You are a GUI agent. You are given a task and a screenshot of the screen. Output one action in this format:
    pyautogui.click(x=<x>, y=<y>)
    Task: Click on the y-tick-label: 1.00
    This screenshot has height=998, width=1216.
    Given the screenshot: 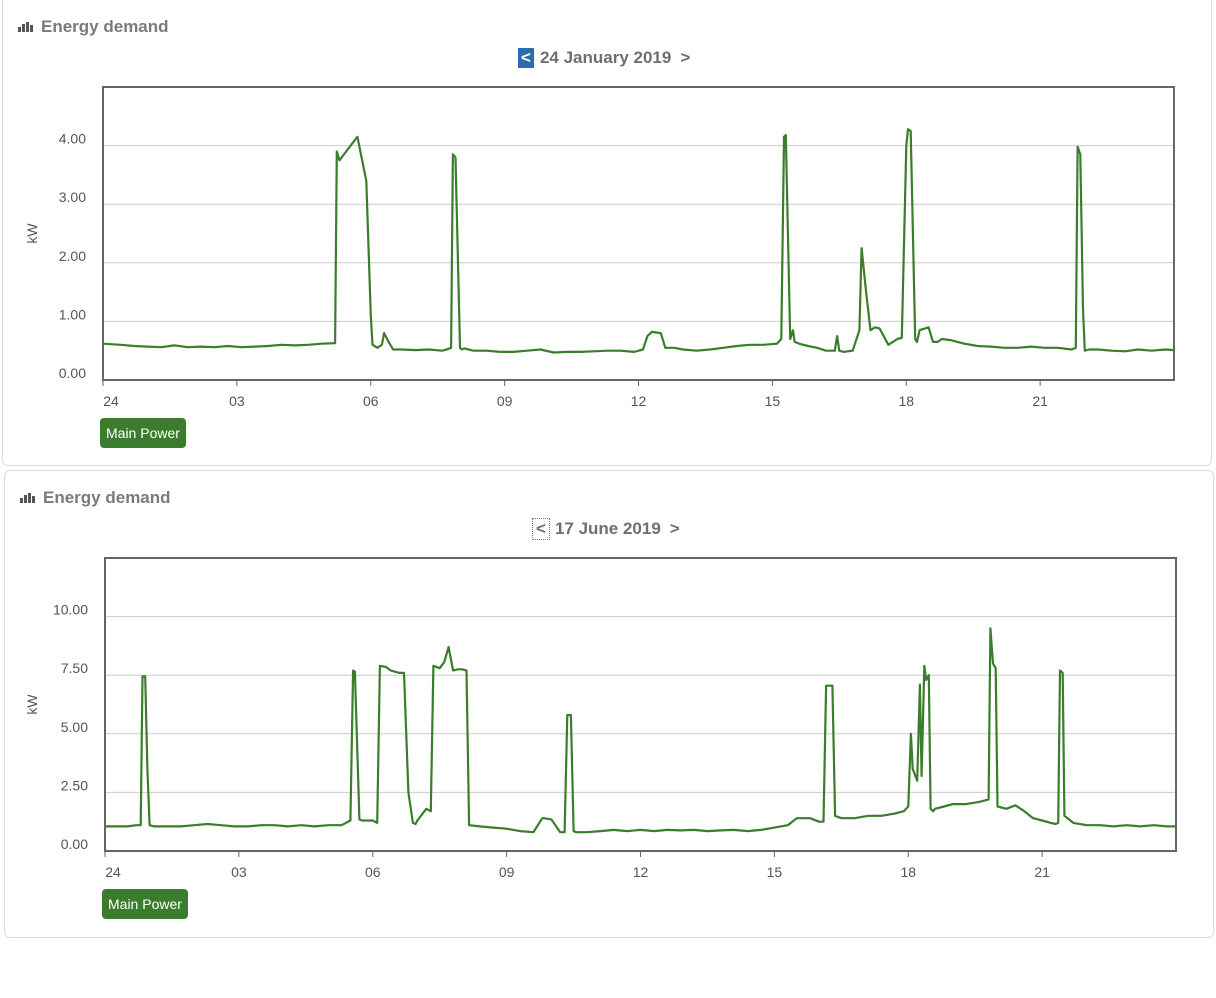 What is the action you would take?
    pyautogui.click(x=72, y=314)
    